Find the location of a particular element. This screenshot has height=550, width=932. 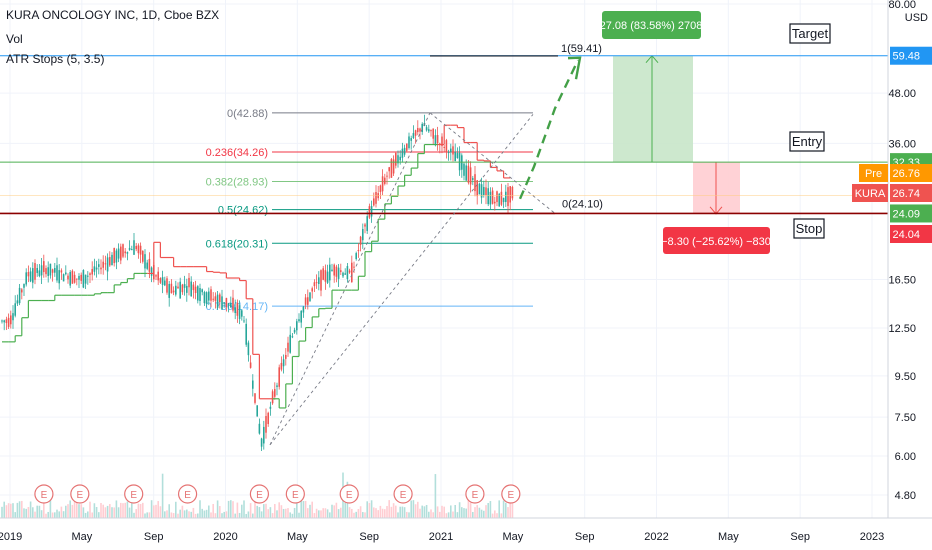

loss-label-bg is located at coordinates (716, 240).